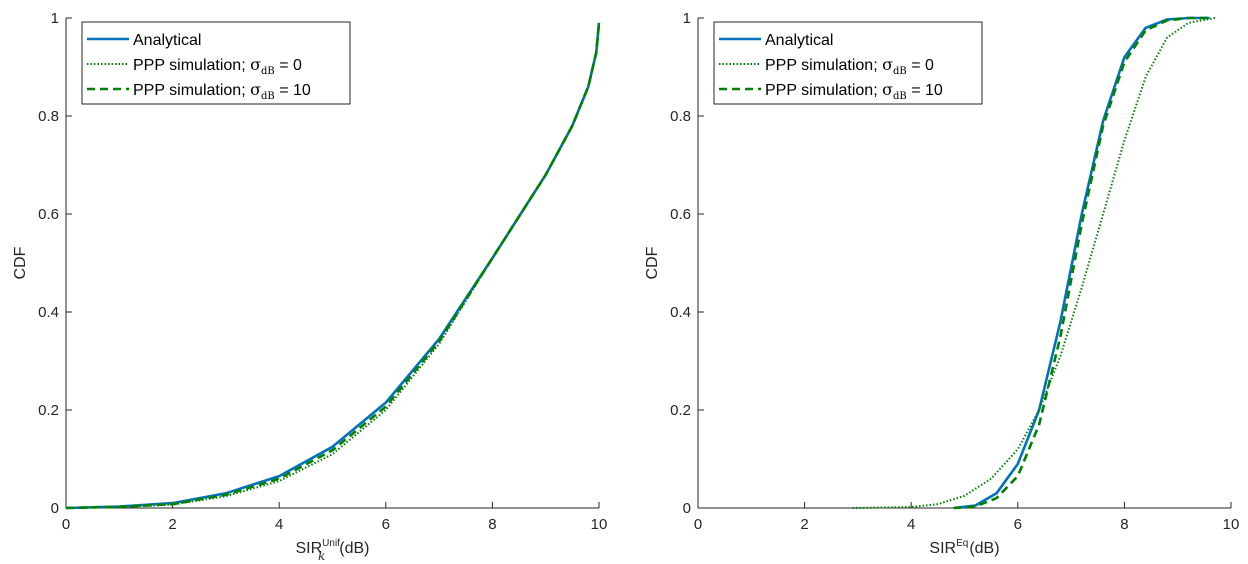 This screenshot has width=1248, height=564. I want to click on x-axis-label: SIRUnif k (dB), so click(333, 550).